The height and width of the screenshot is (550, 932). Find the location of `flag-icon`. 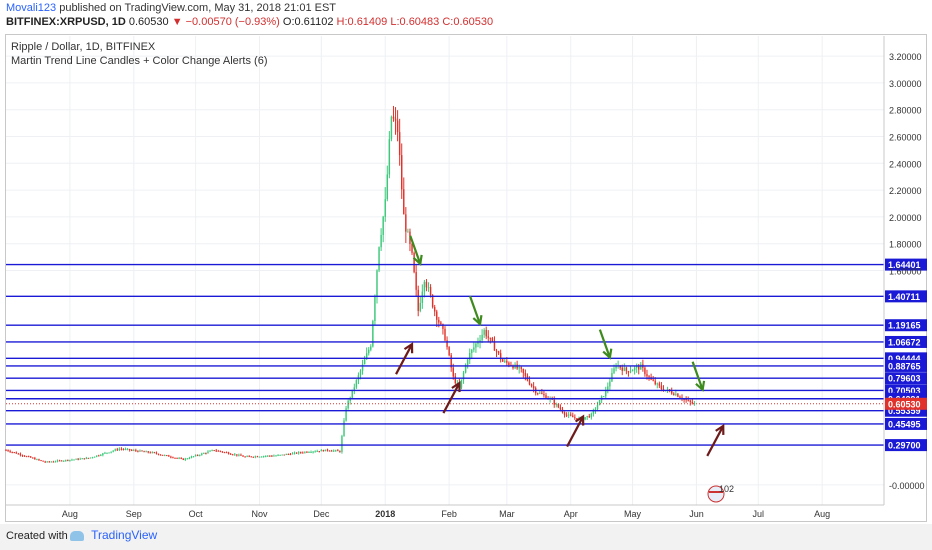

flag-icon is located at coordinates (716, 494).